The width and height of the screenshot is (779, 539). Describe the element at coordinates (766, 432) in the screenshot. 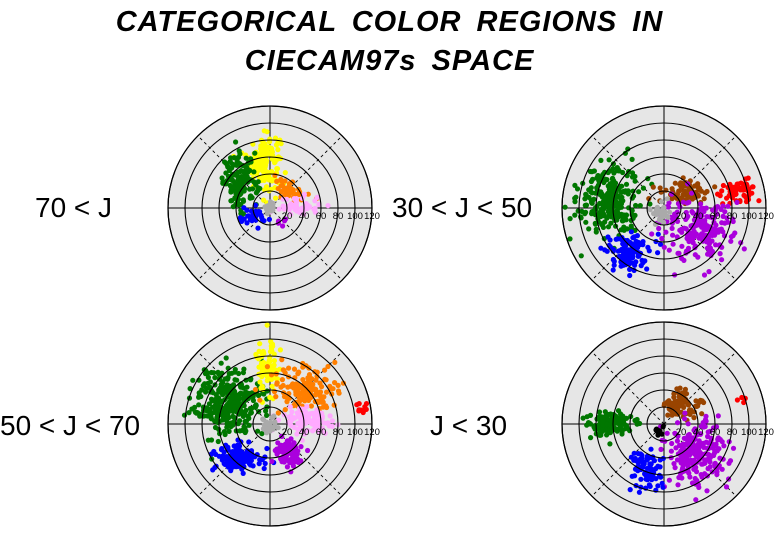

I see `radial-tick-label: 120` at that location.